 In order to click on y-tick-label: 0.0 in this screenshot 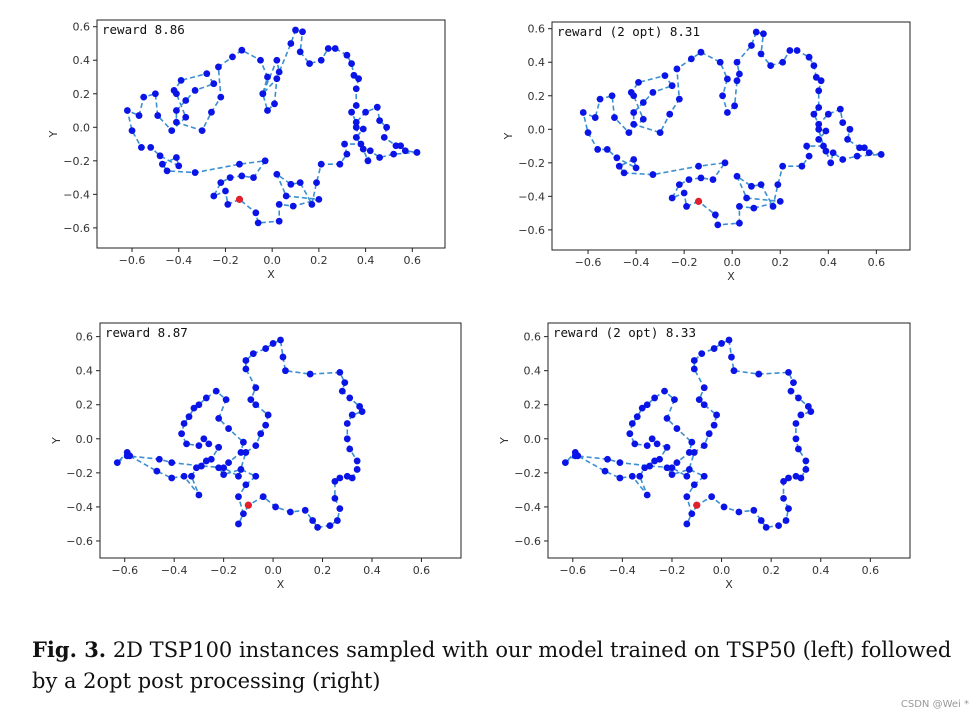, I will do `click(533, 439)`.